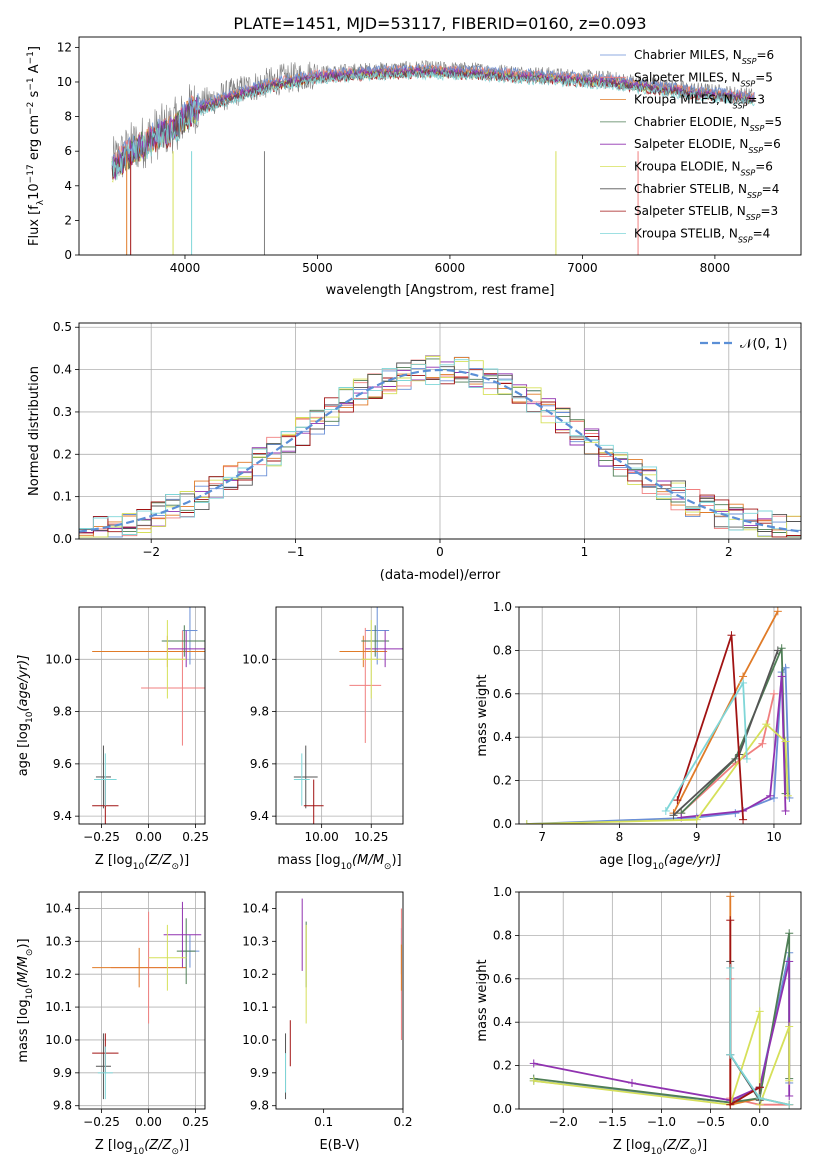 Image resolution: width=819 pixels, height=1170 pixels. I want to click on mass-weight-plot-area, so click(658, 715).